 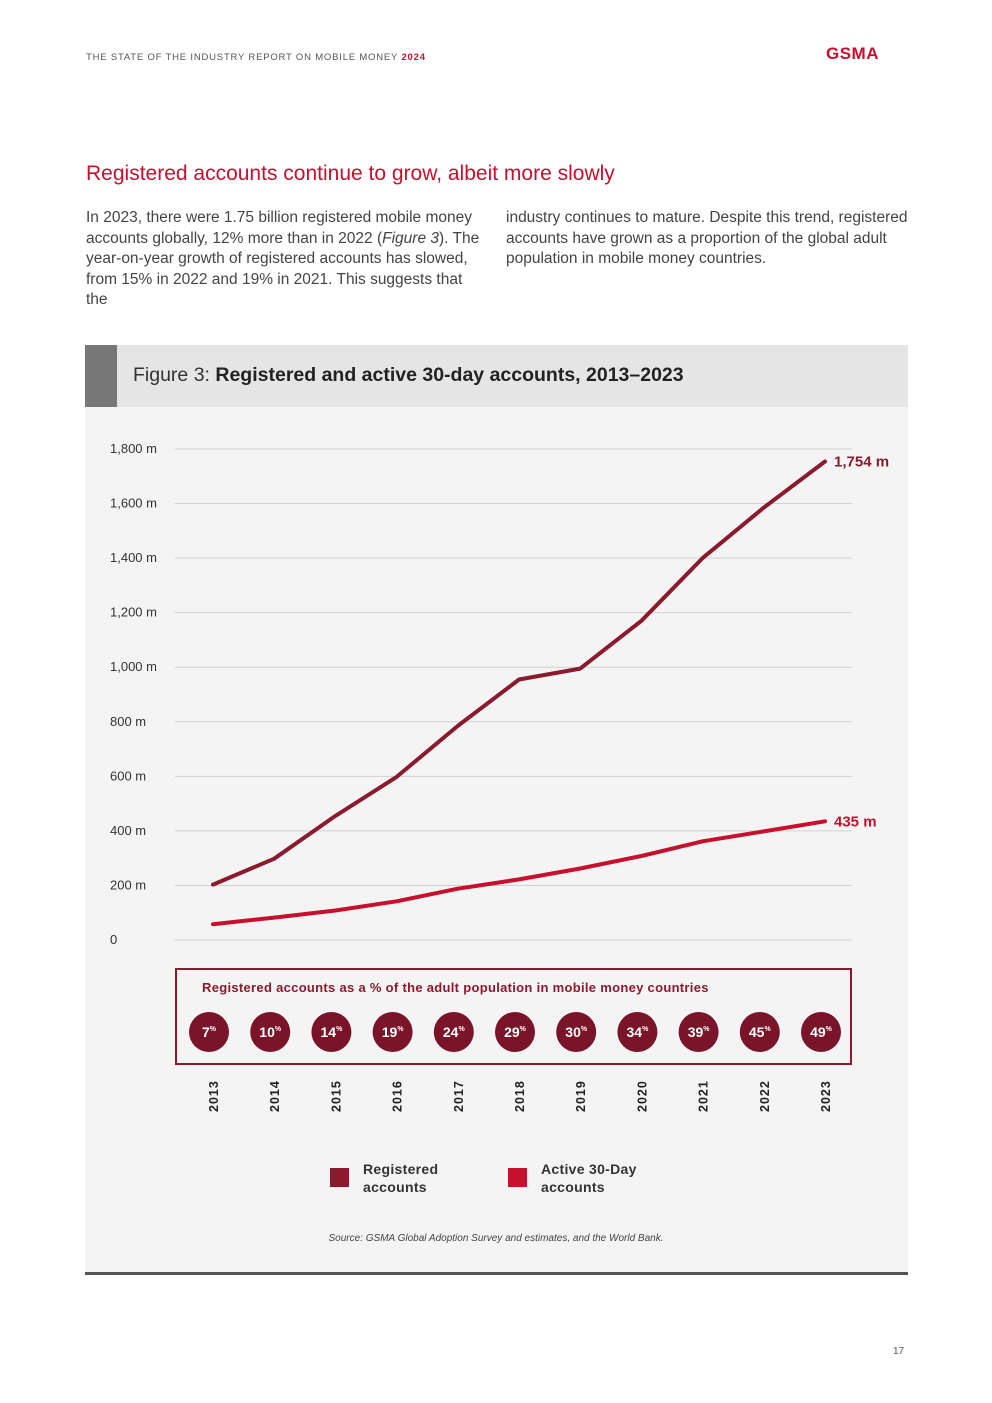 I want to click on x-tick-label: 2023, so click(x=826, y=1096).